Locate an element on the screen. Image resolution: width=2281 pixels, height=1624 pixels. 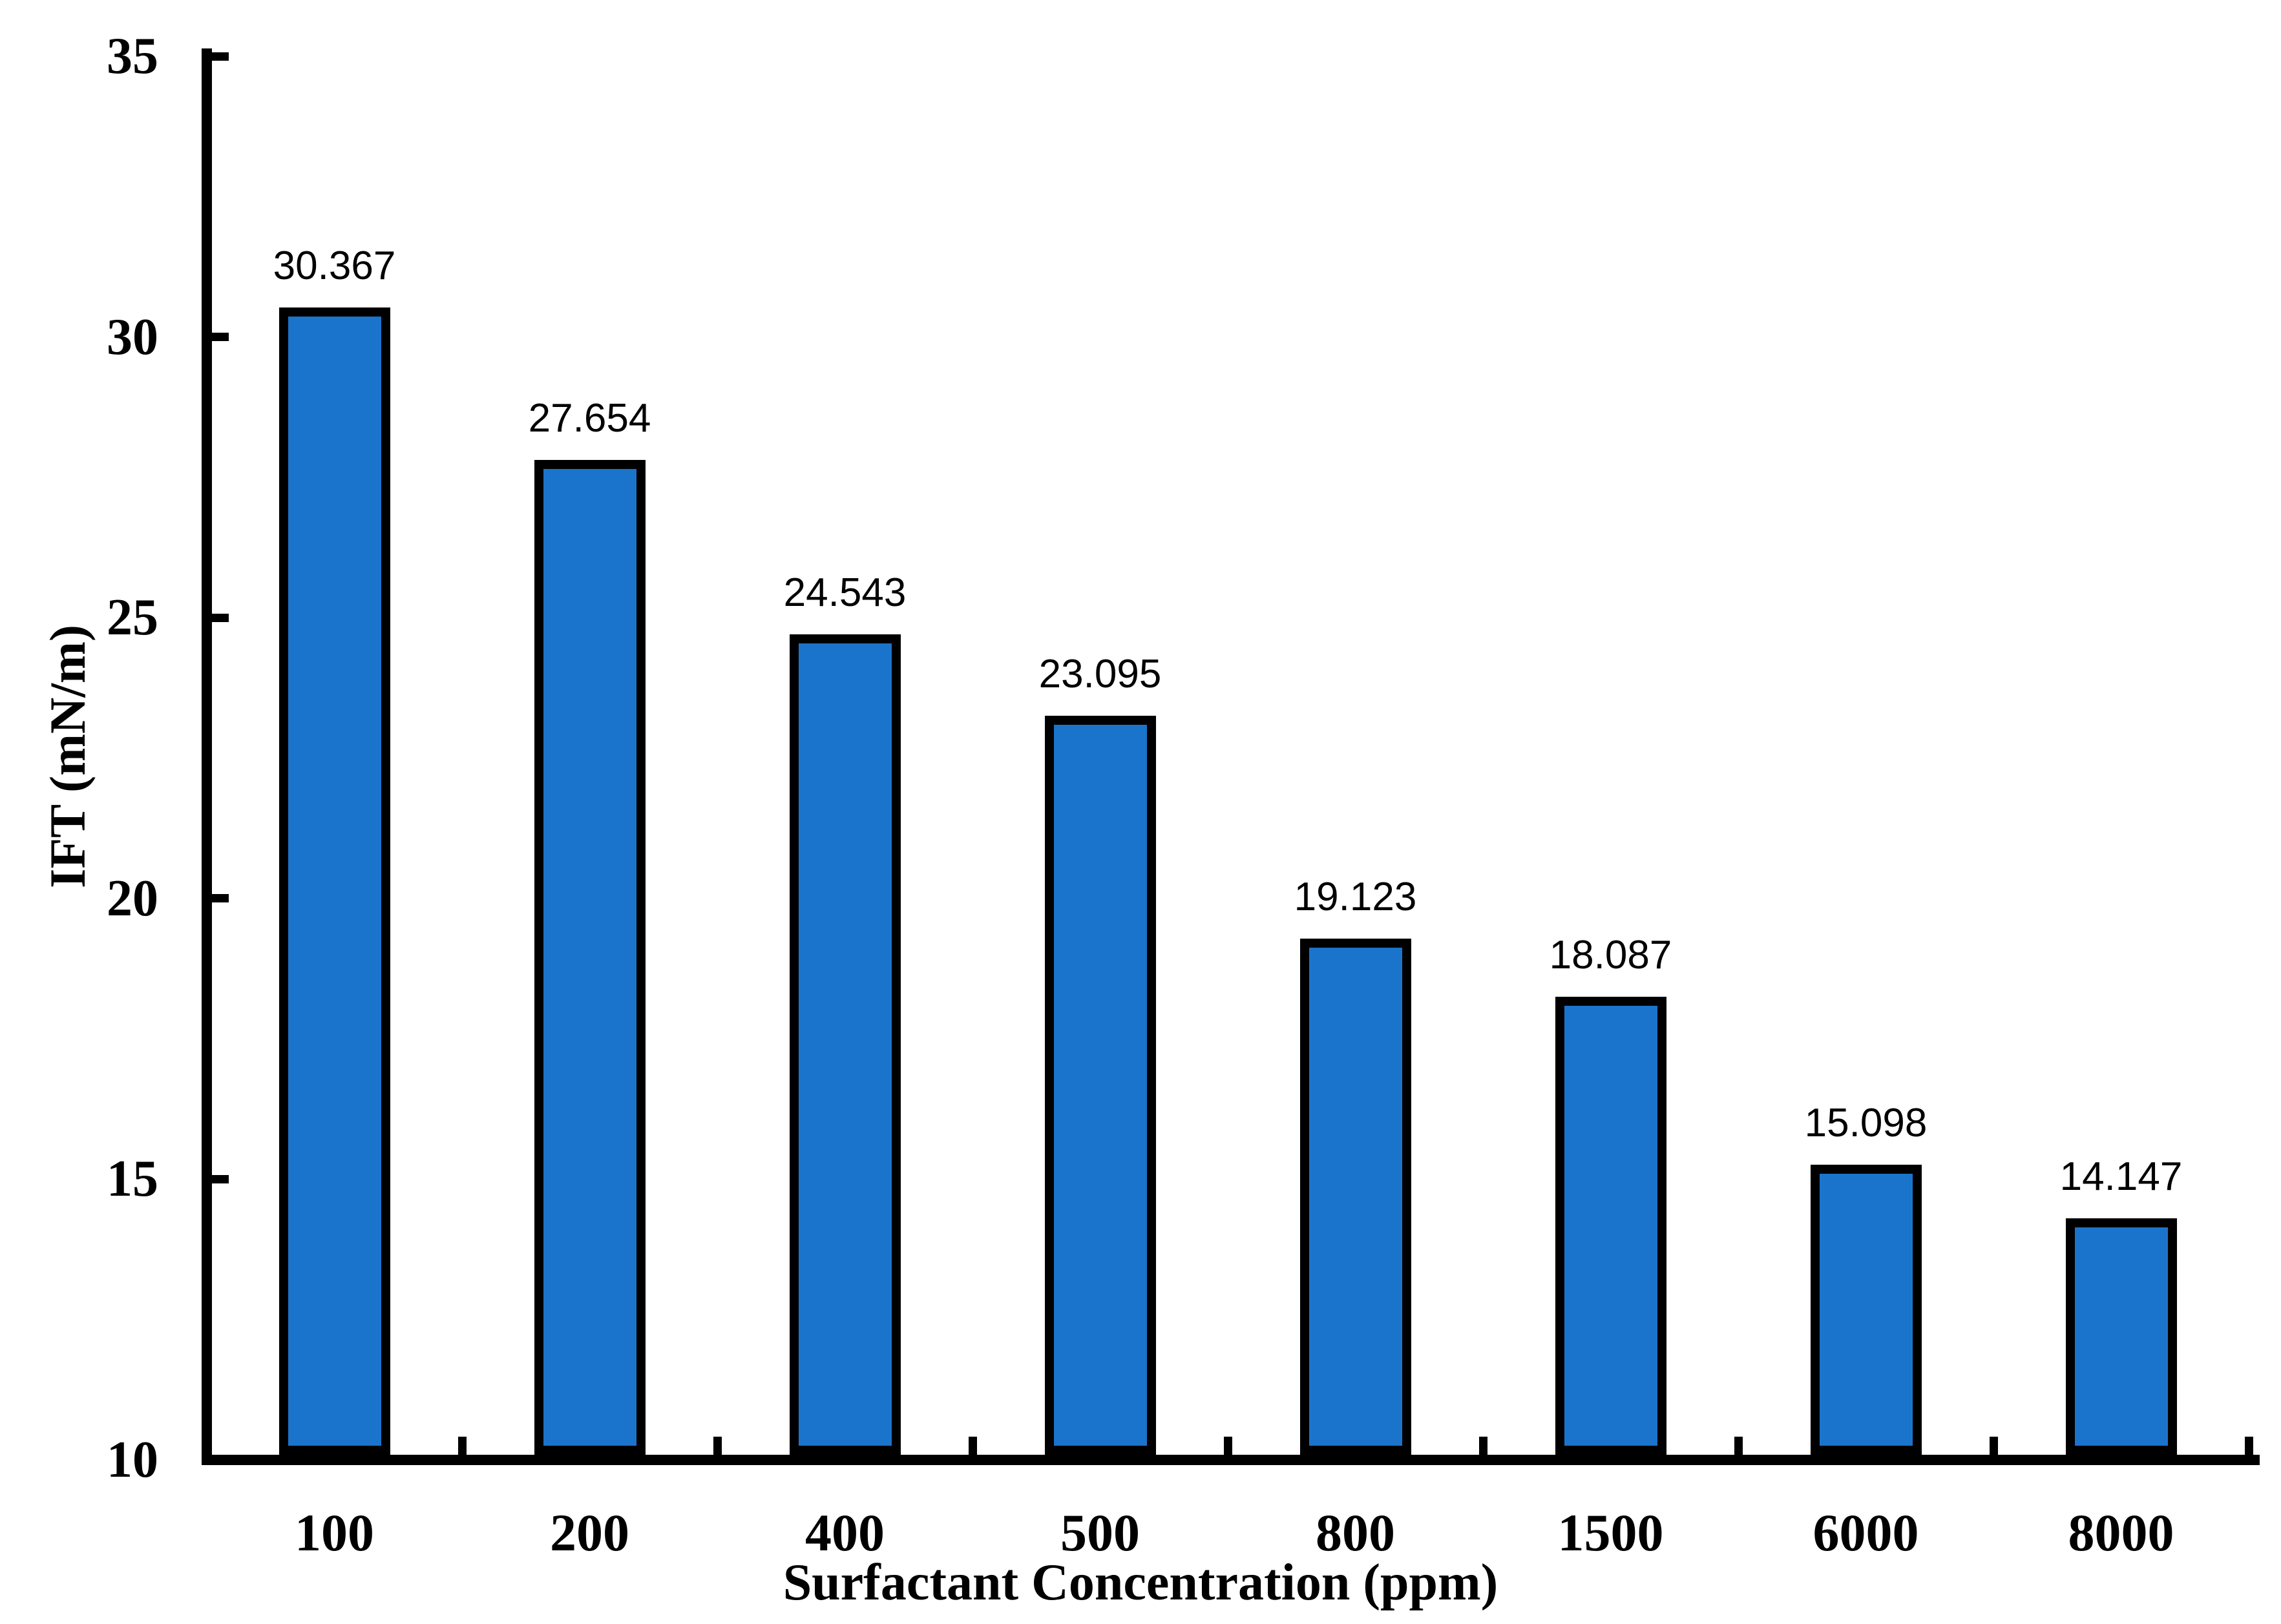
bar-value-label: 30.367 is located at coordinates (334, 265).